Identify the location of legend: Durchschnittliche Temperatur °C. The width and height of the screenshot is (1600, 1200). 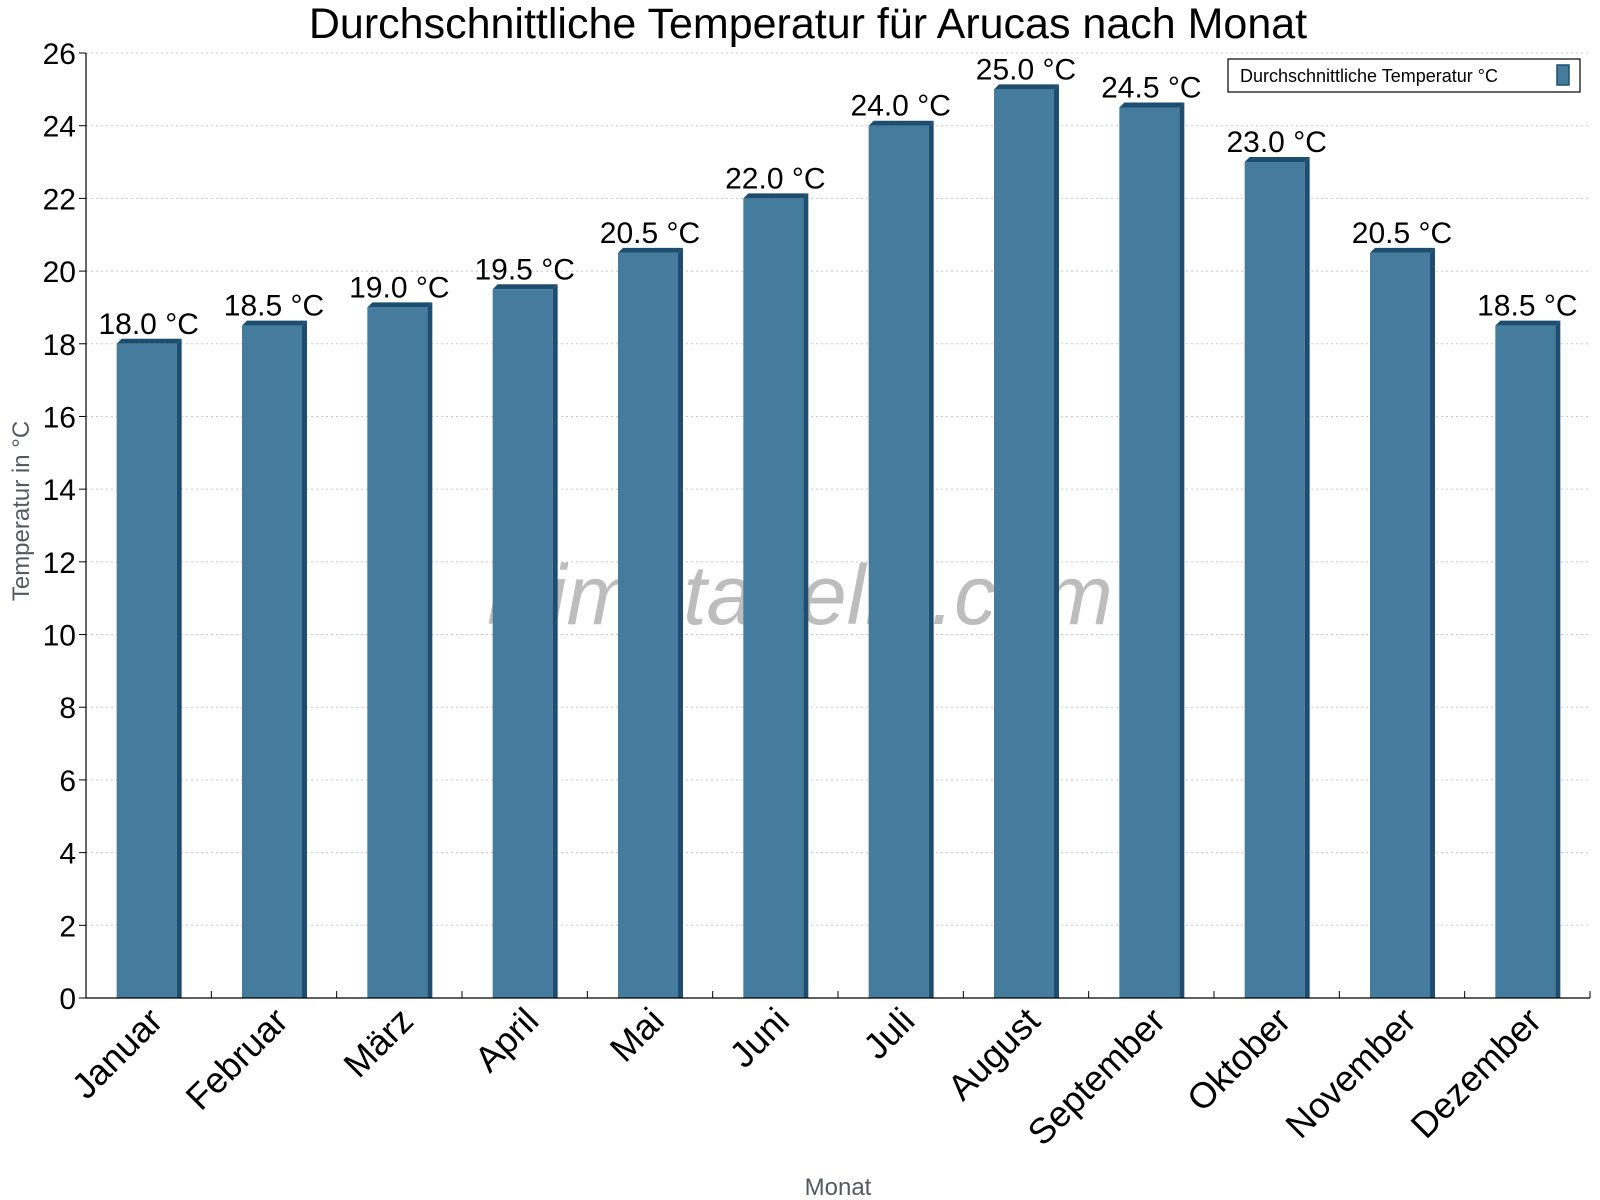
(1404, 75).